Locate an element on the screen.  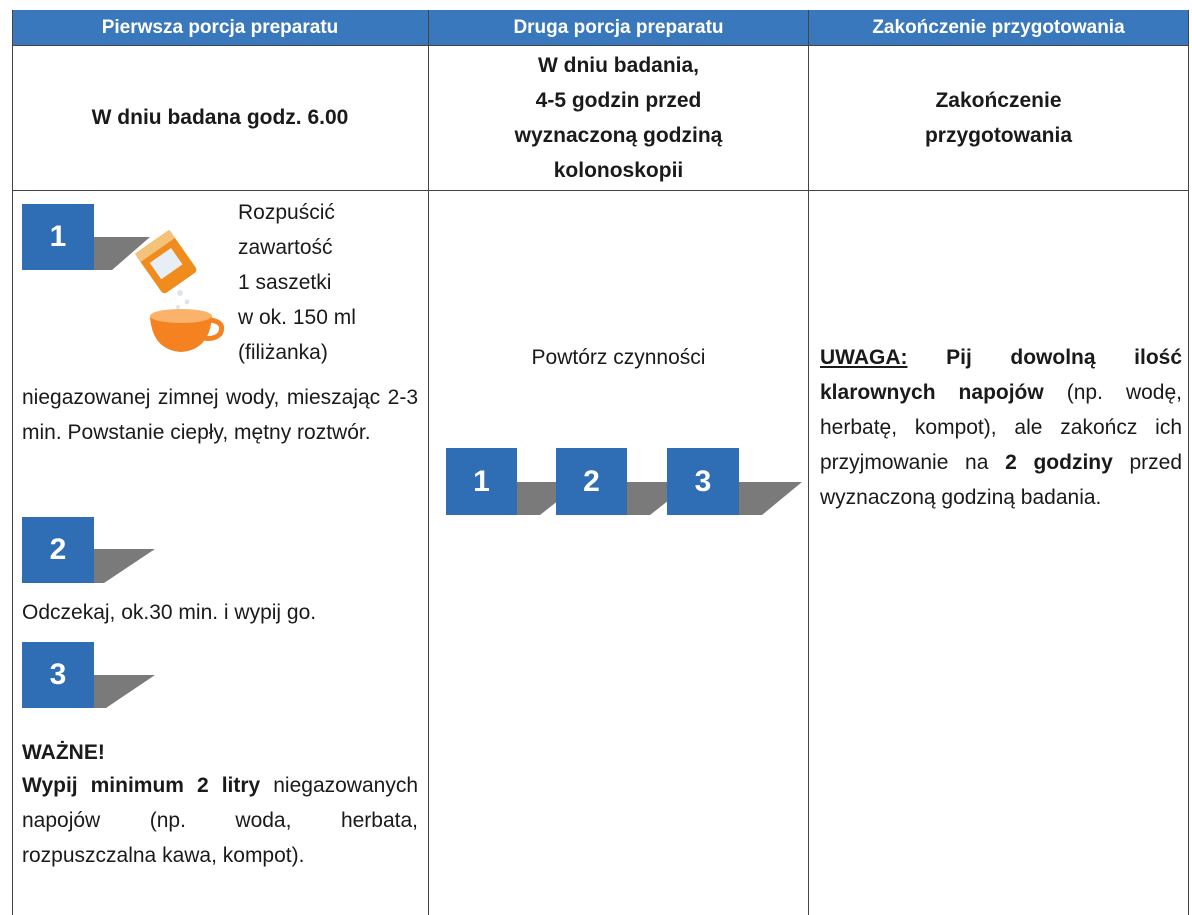
intro-line: W dniu badania, is located at coordinates (618, 65).